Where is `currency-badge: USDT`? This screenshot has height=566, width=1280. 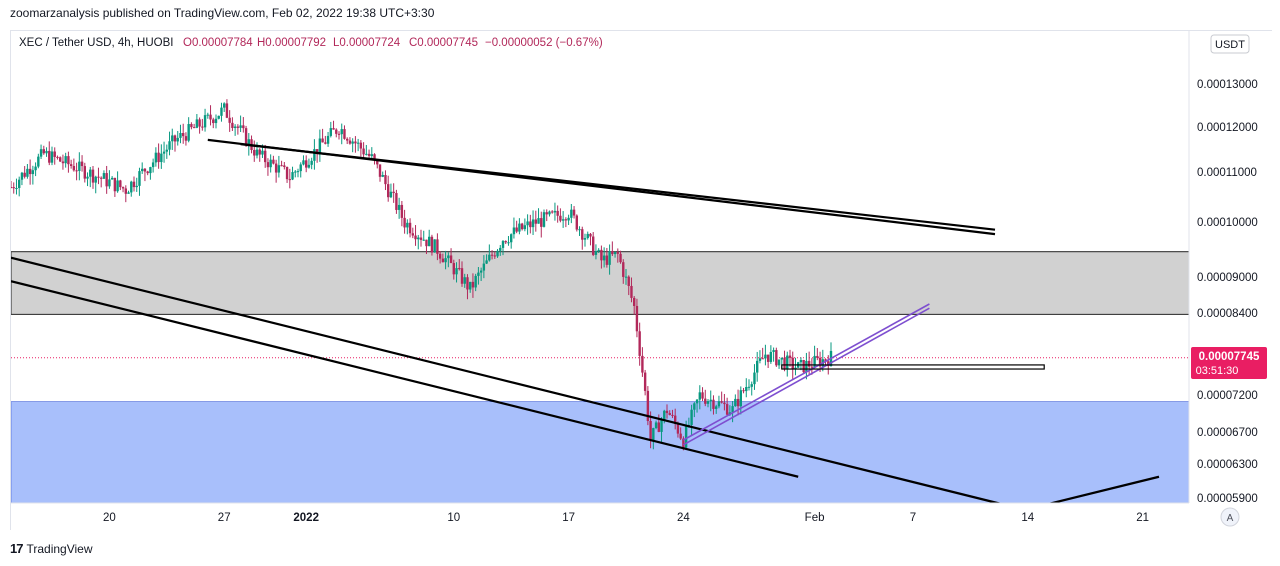 currency-badge: USDT is located at coordinates (1230, 45).